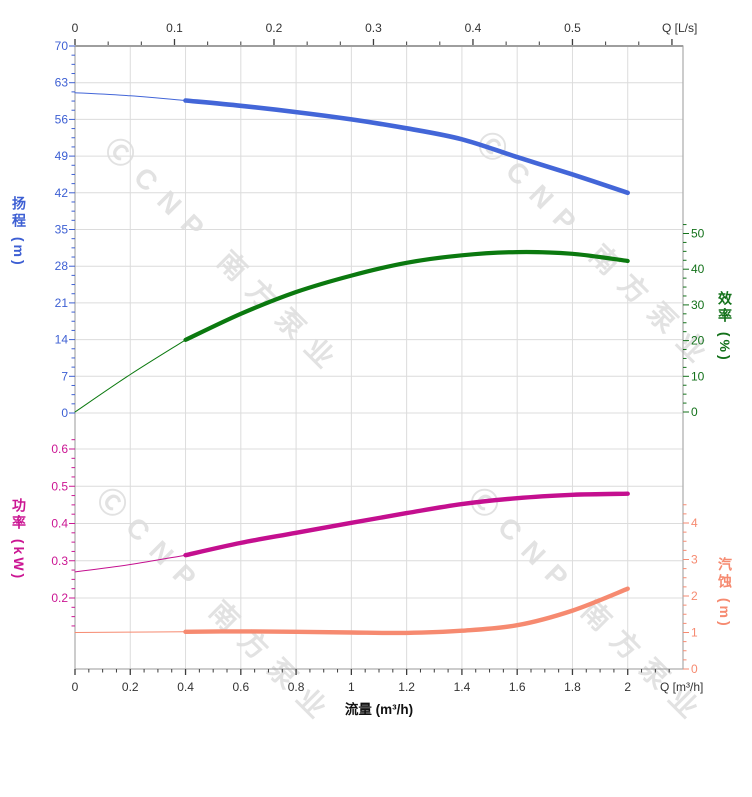 The image size is (752, 797). Describe the element at coordinates (572, 687) in the screenshot. I see `tick-label: 1.8` at that location.